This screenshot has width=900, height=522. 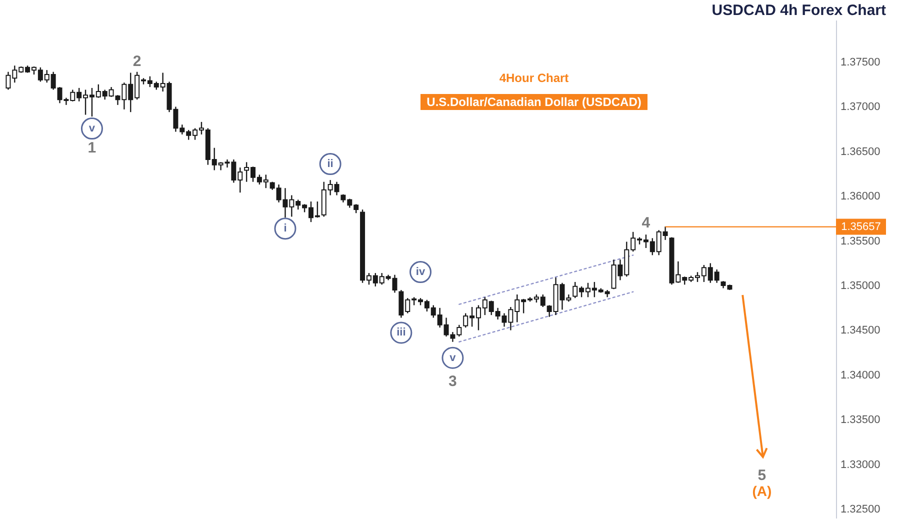 I want to click on y-tick-label: 1.33500, so click(x=860, y=420).